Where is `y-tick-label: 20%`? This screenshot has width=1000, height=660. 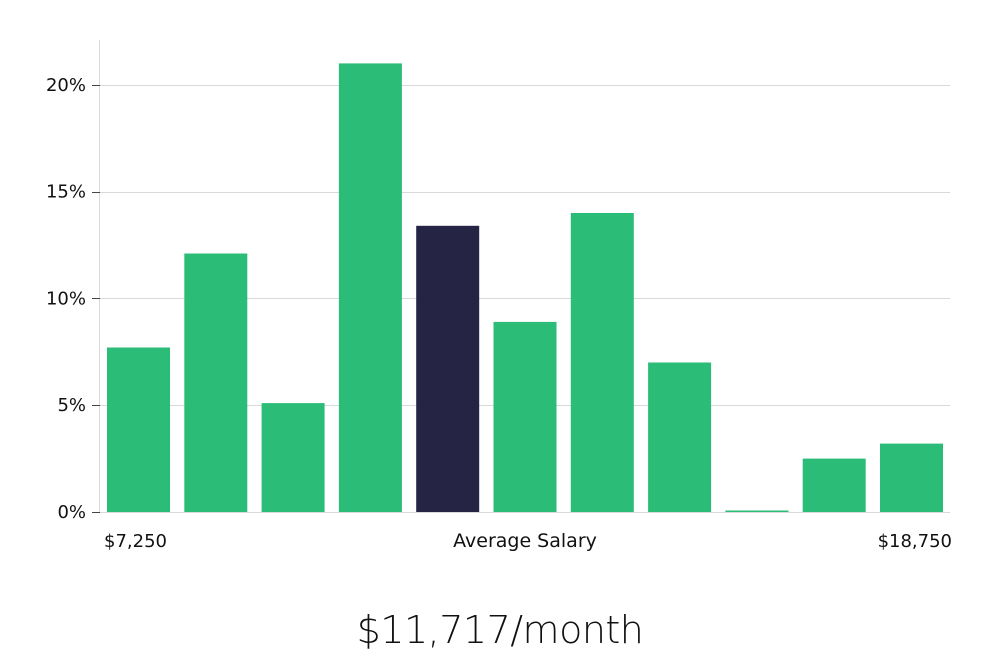 y-tick-label: 20% is located at coordinates (66, 85).